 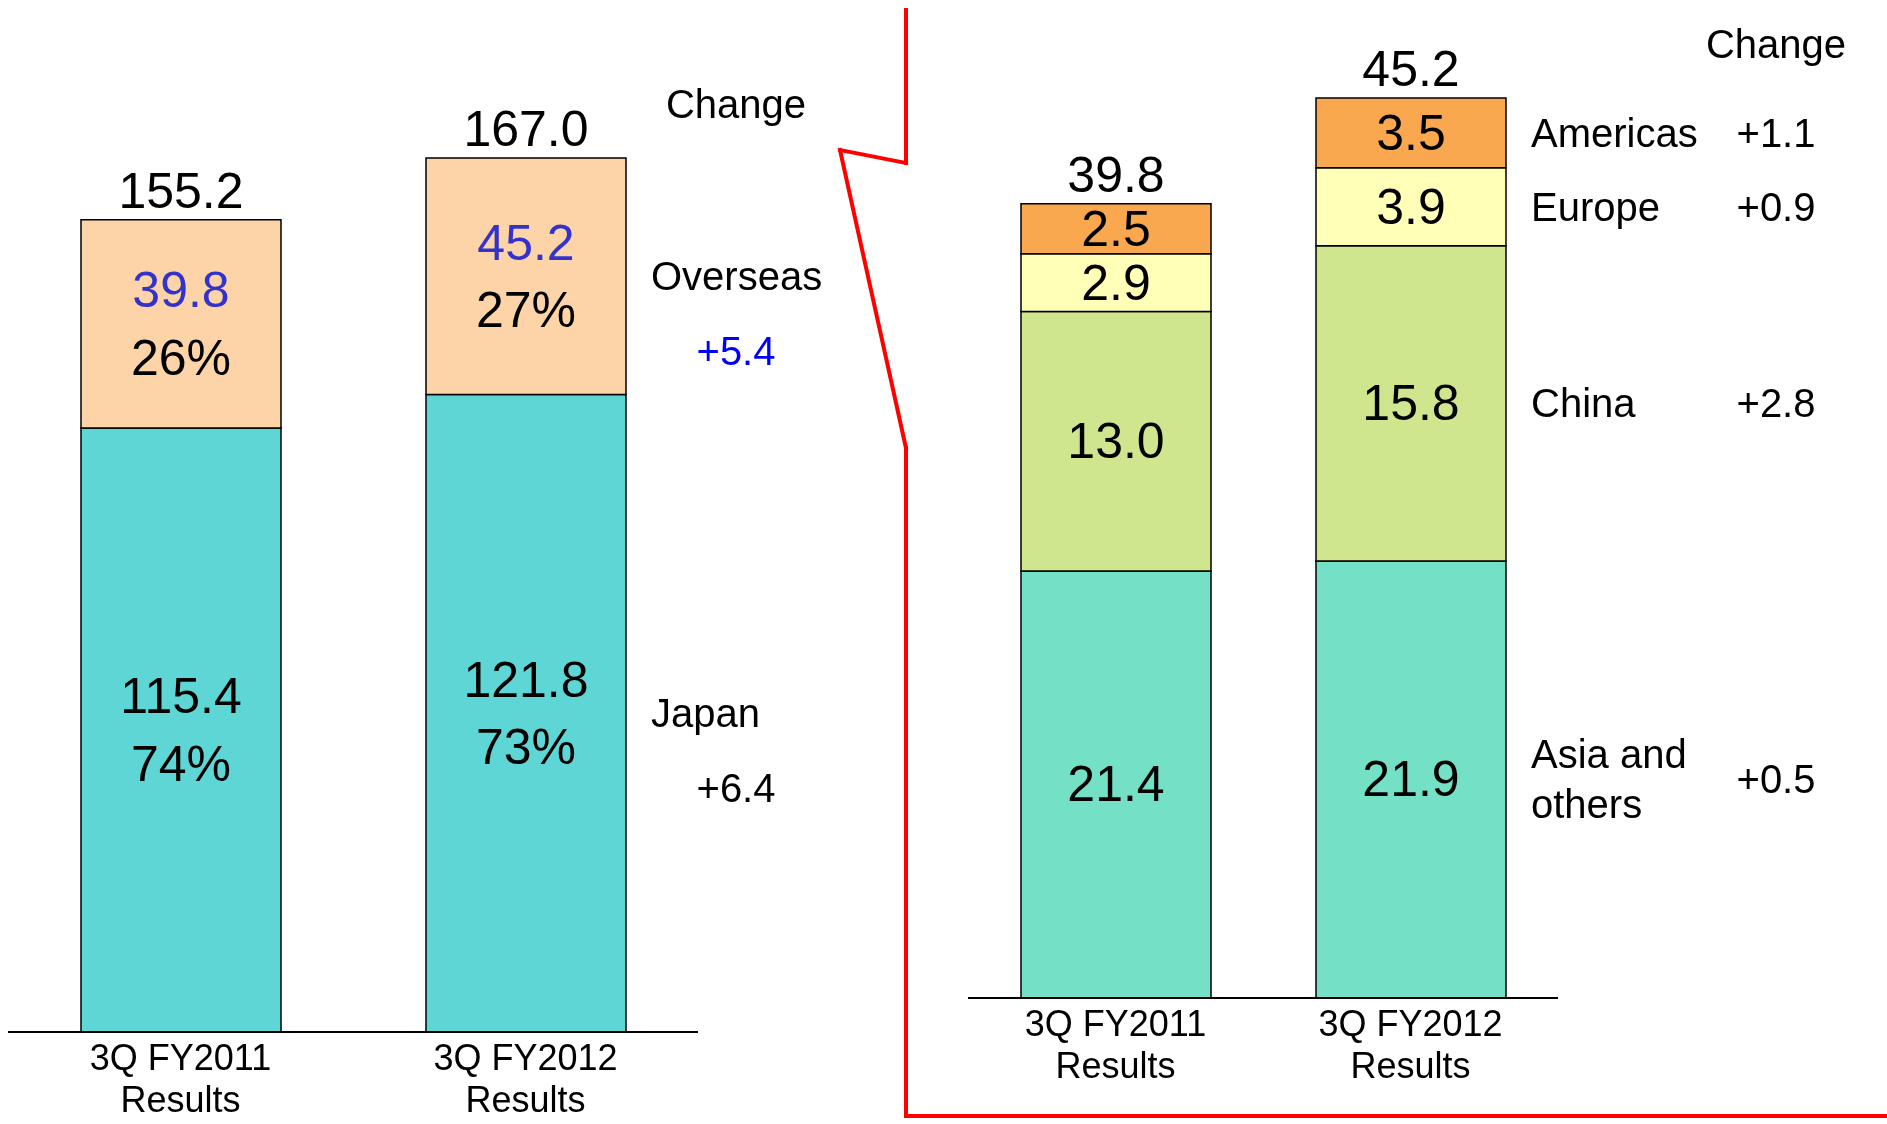 What do you see at coordinates (526, 713) in the screenshot?
I see `data-label: 121.8 73%` at bounding box center [526, 713].